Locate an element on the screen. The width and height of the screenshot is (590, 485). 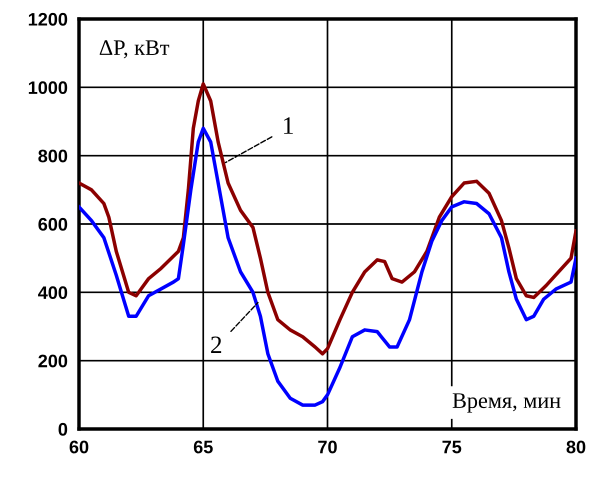
x-tick-label: 75 is located at coordinates (452, 447).